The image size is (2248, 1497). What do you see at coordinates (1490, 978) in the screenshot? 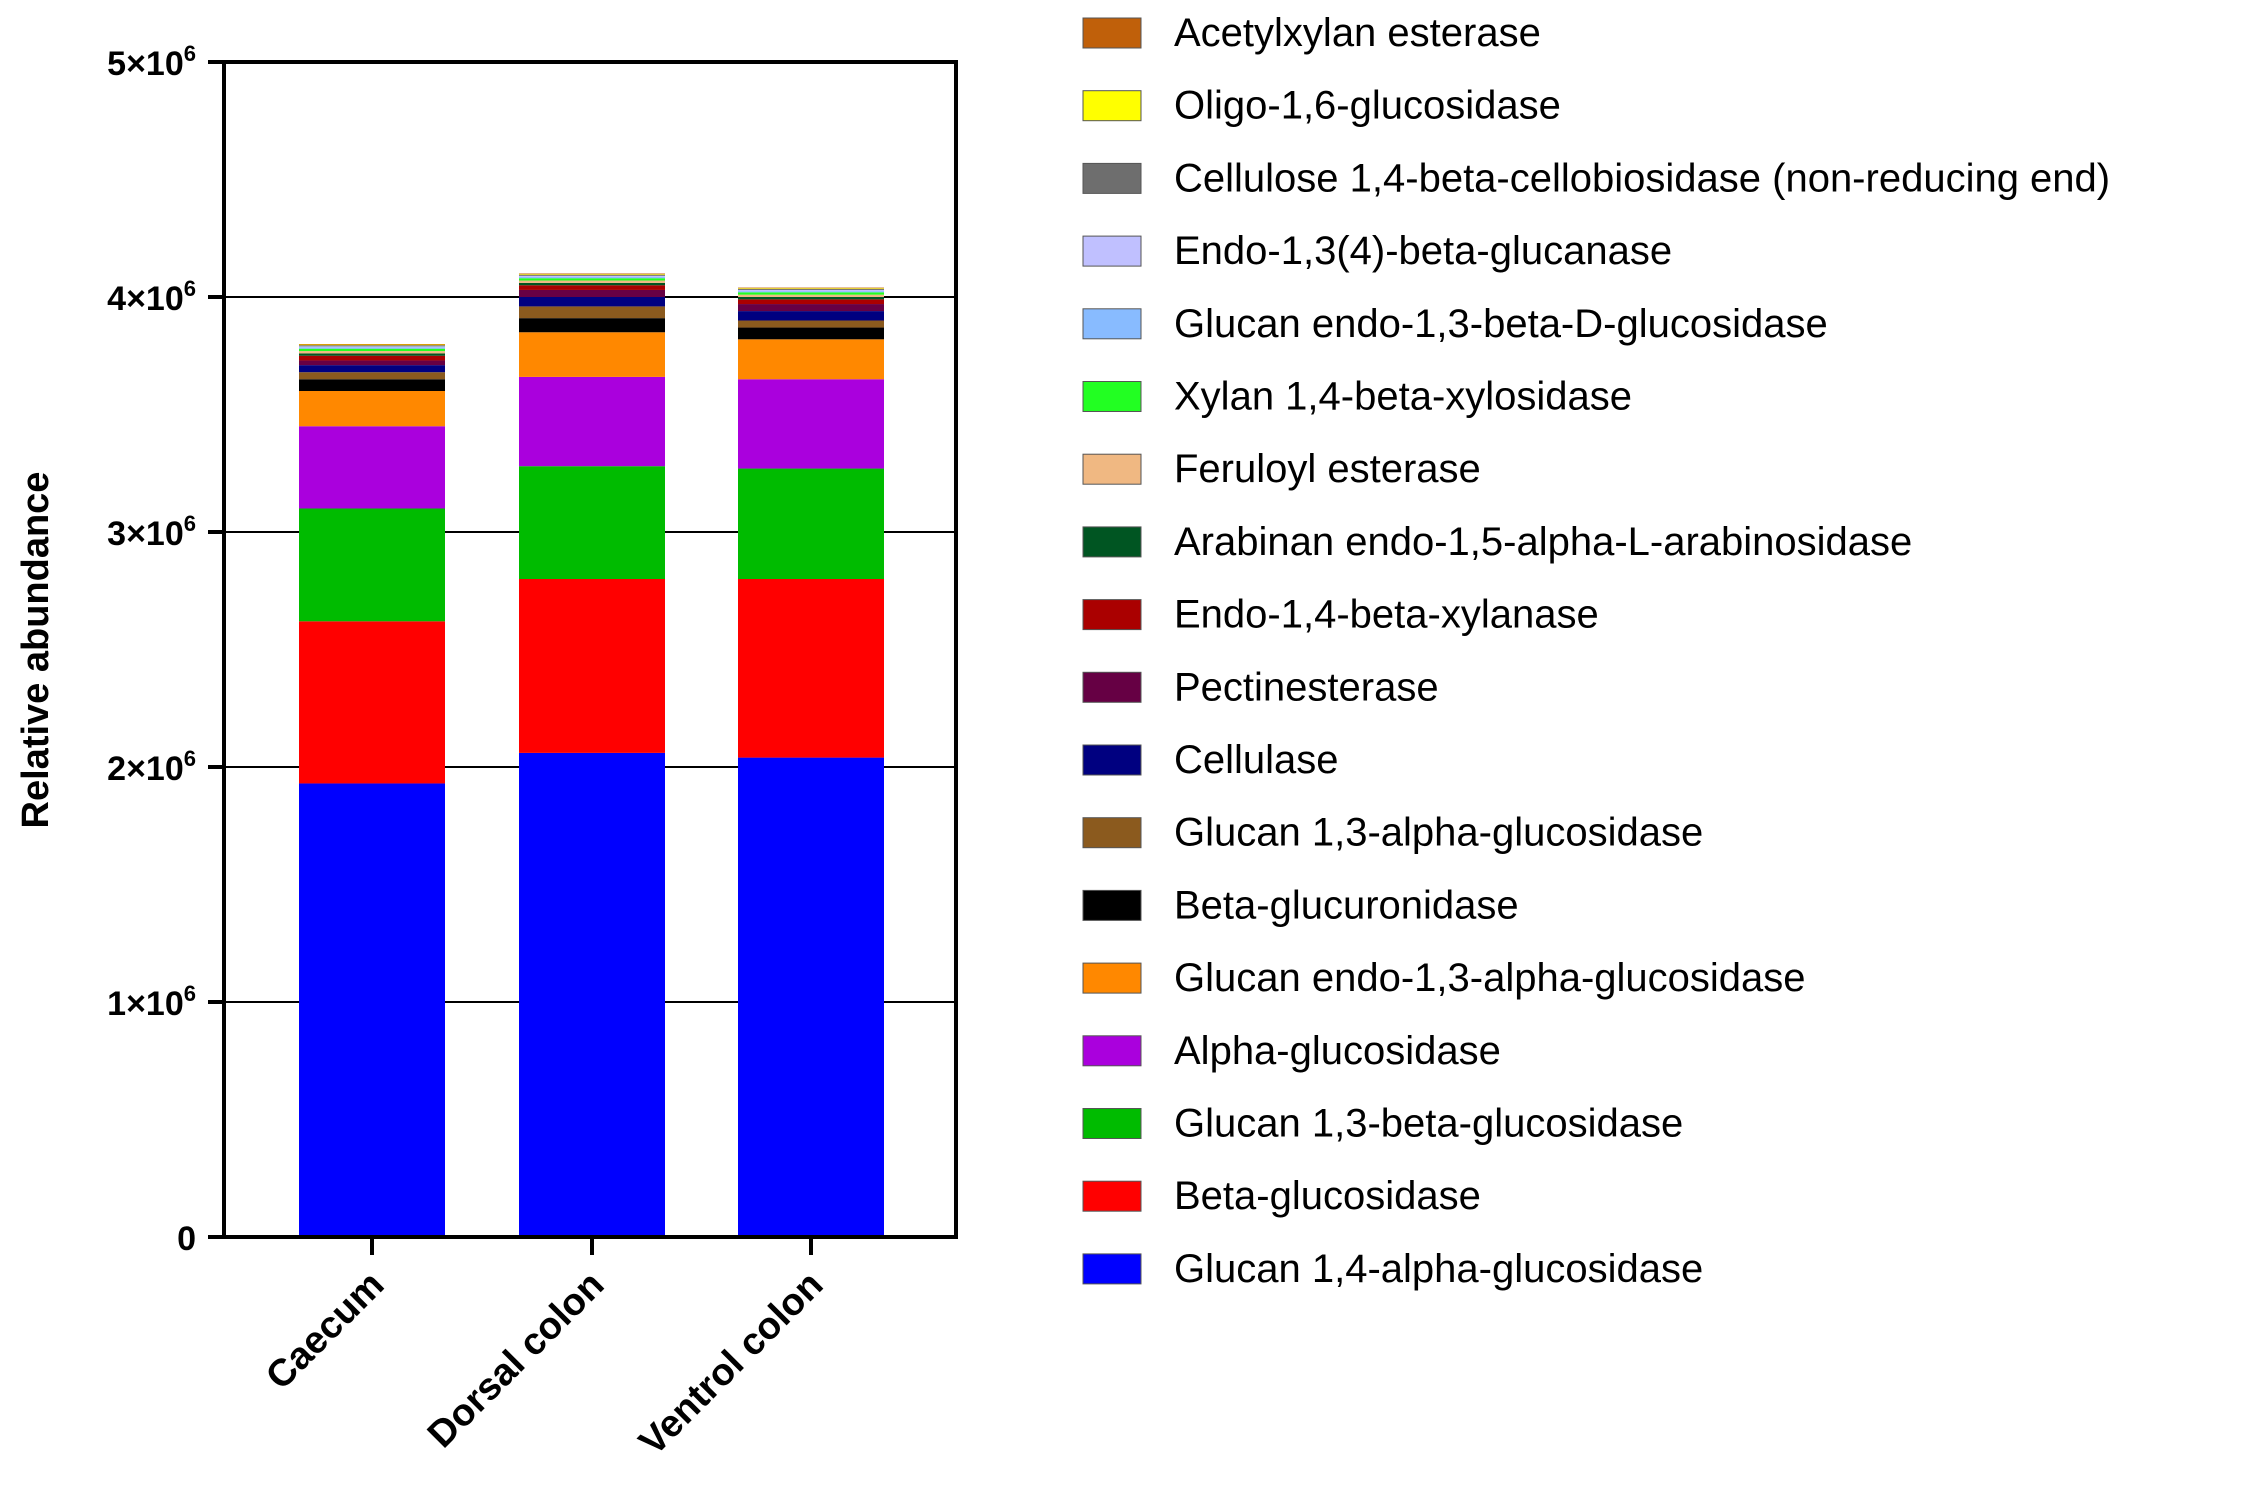
I see `legend-label: Glucan endo-1,3-alpha-glucosidase` at bounding box center [1490, 978].